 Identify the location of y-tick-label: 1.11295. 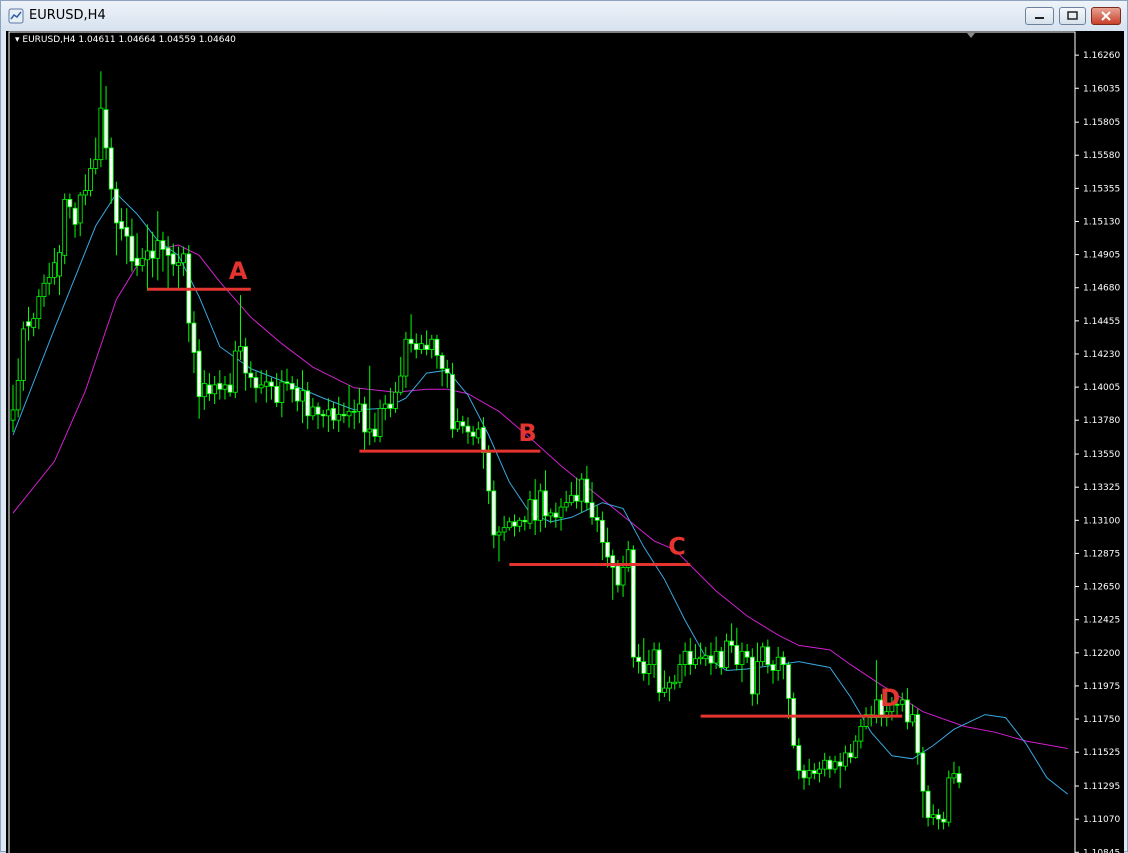
(1101, 787).